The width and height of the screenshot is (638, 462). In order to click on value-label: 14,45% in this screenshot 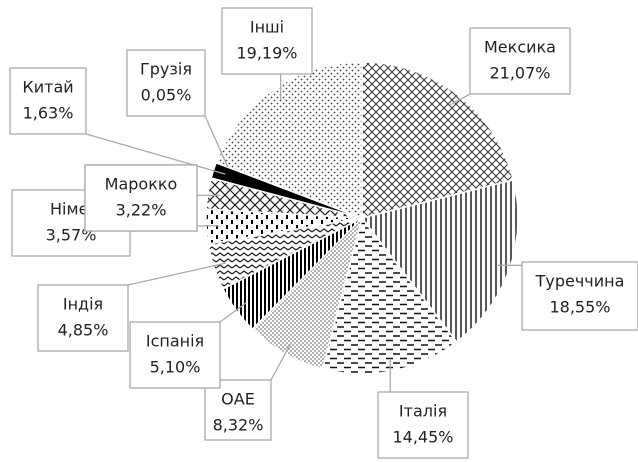, I will do `click(422, 437)`.